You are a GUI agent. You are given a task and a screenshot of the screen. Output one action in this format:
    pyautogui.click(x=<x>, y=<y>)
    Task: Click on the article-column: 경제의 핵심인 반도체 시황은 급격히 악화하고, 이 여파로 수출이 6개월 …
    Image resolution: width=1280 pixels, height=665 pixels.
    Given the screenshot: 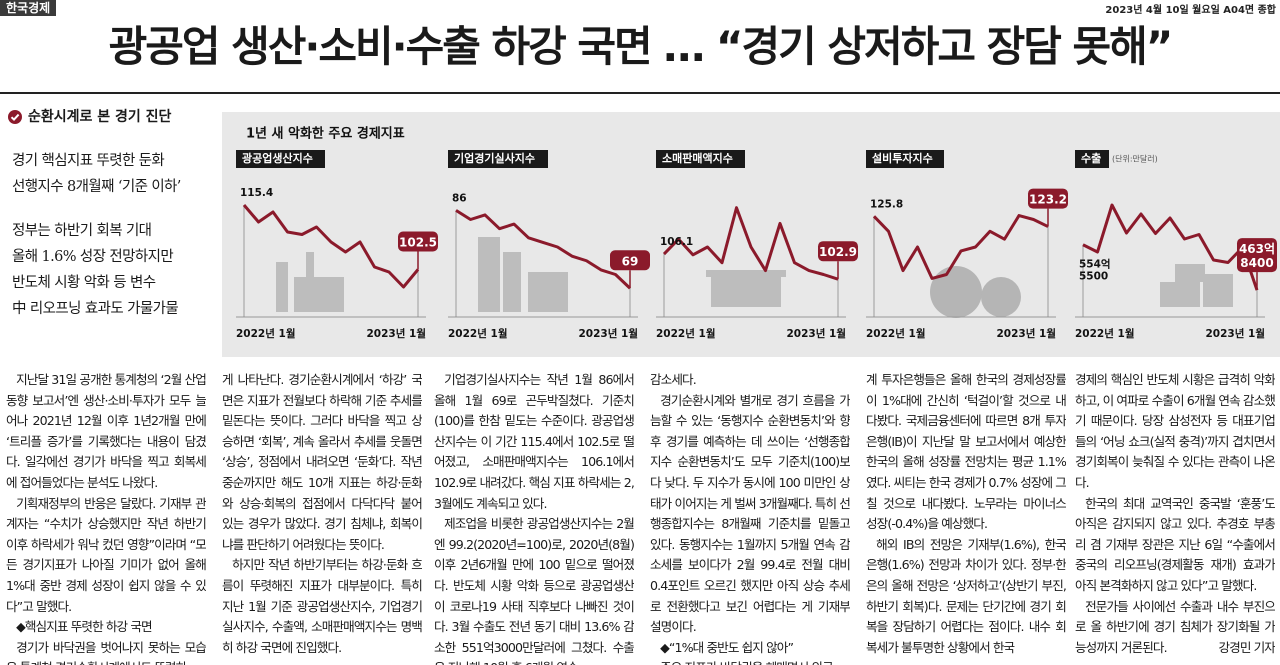 What is the action you would take?
    pyautogui.click(x=1175, y=517)
    